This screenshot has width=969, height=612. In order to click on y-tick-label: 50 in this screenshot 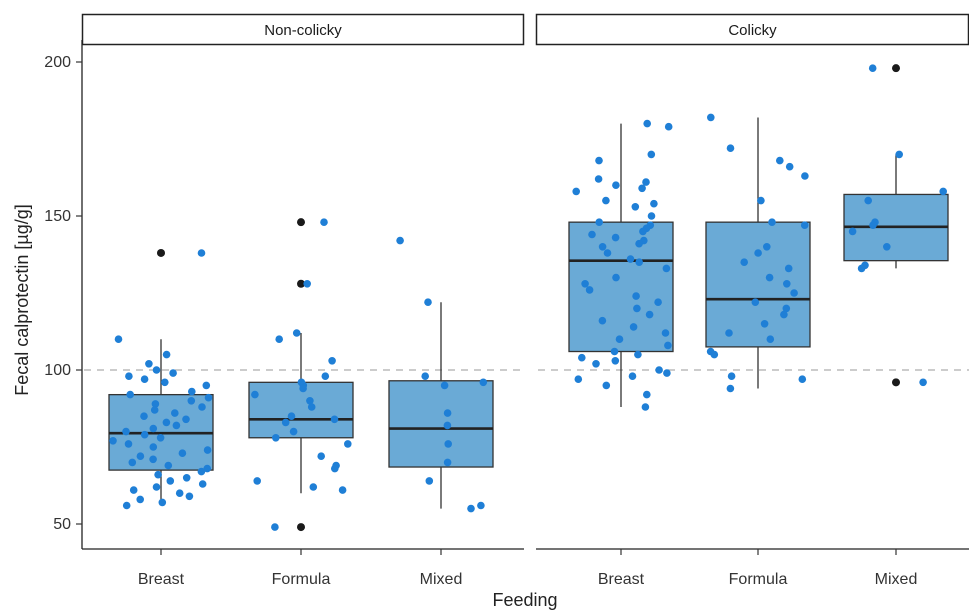, I will do `click(62, 524)`.